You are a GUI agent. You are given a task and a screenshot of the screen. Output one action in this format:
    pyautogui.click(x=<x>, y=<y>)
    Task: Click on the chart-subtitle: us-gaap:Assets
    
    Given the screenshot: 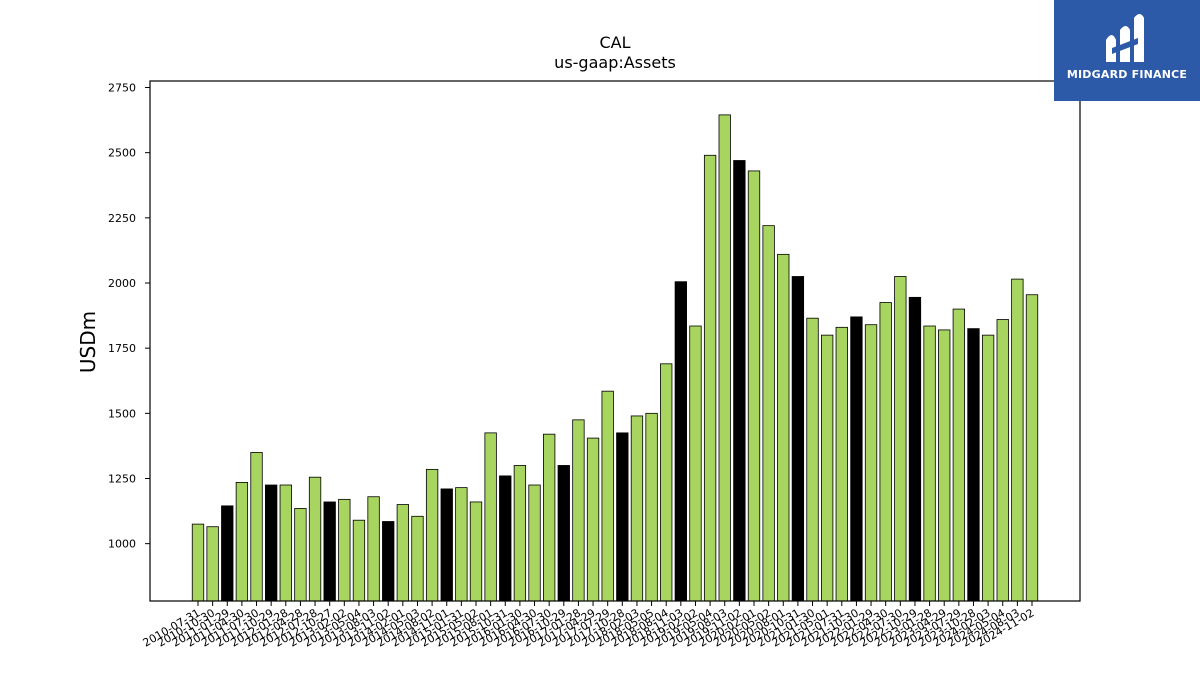 What is the action you would take?
    pyautogui.click(x=615, y=62)
    